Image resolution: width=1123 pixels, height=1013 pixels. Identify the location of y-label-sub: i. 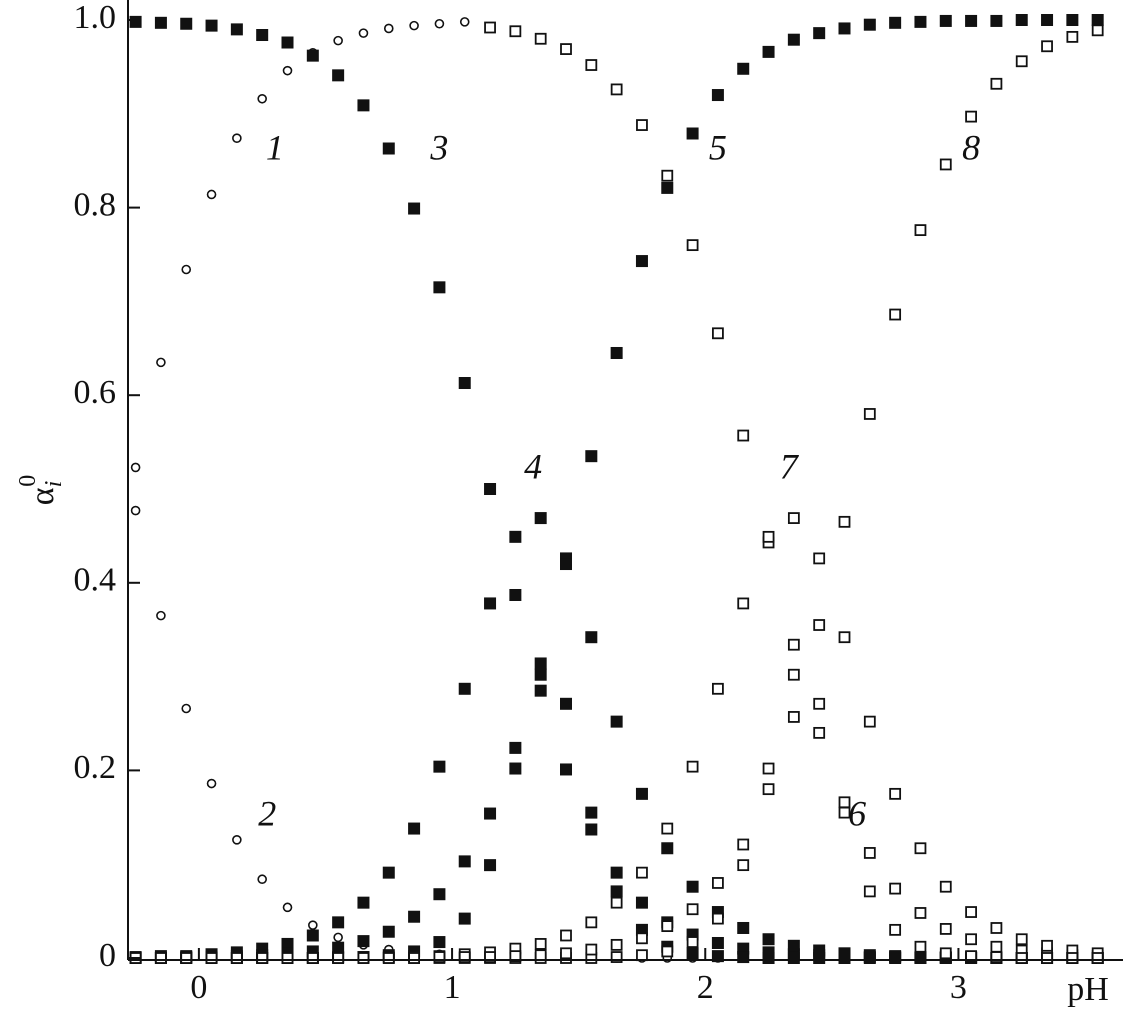
(54, 484).